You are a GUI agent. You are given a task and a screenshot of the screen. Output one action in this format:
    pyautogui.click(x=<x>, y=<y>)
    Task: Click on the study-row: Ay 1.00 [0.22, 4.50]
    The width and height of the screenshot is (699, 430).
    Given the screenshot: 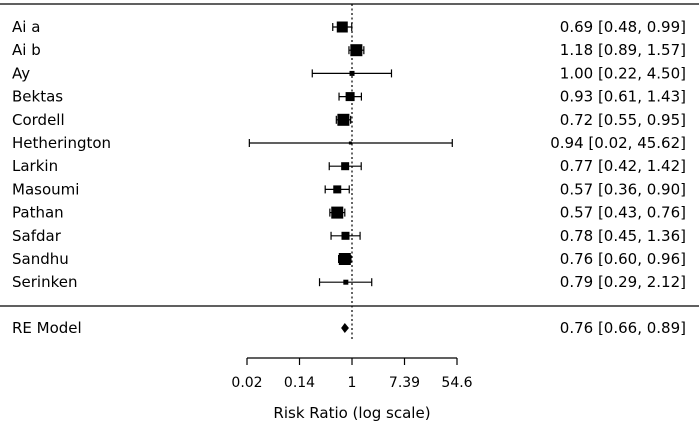 What is the action you would take?
    pyautogui.click(x=349, y=73)
    